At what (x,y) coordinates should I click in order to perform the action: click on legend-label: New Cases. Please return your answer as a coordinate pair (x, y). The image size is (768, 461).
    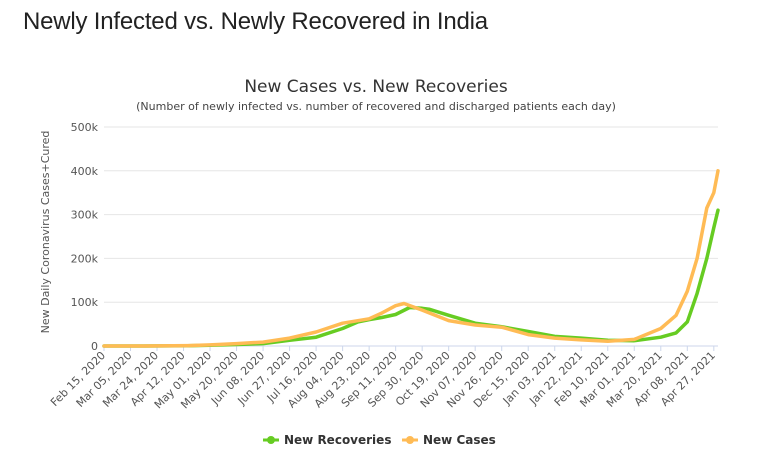
    Looking at the image, I should click on (459, 440).